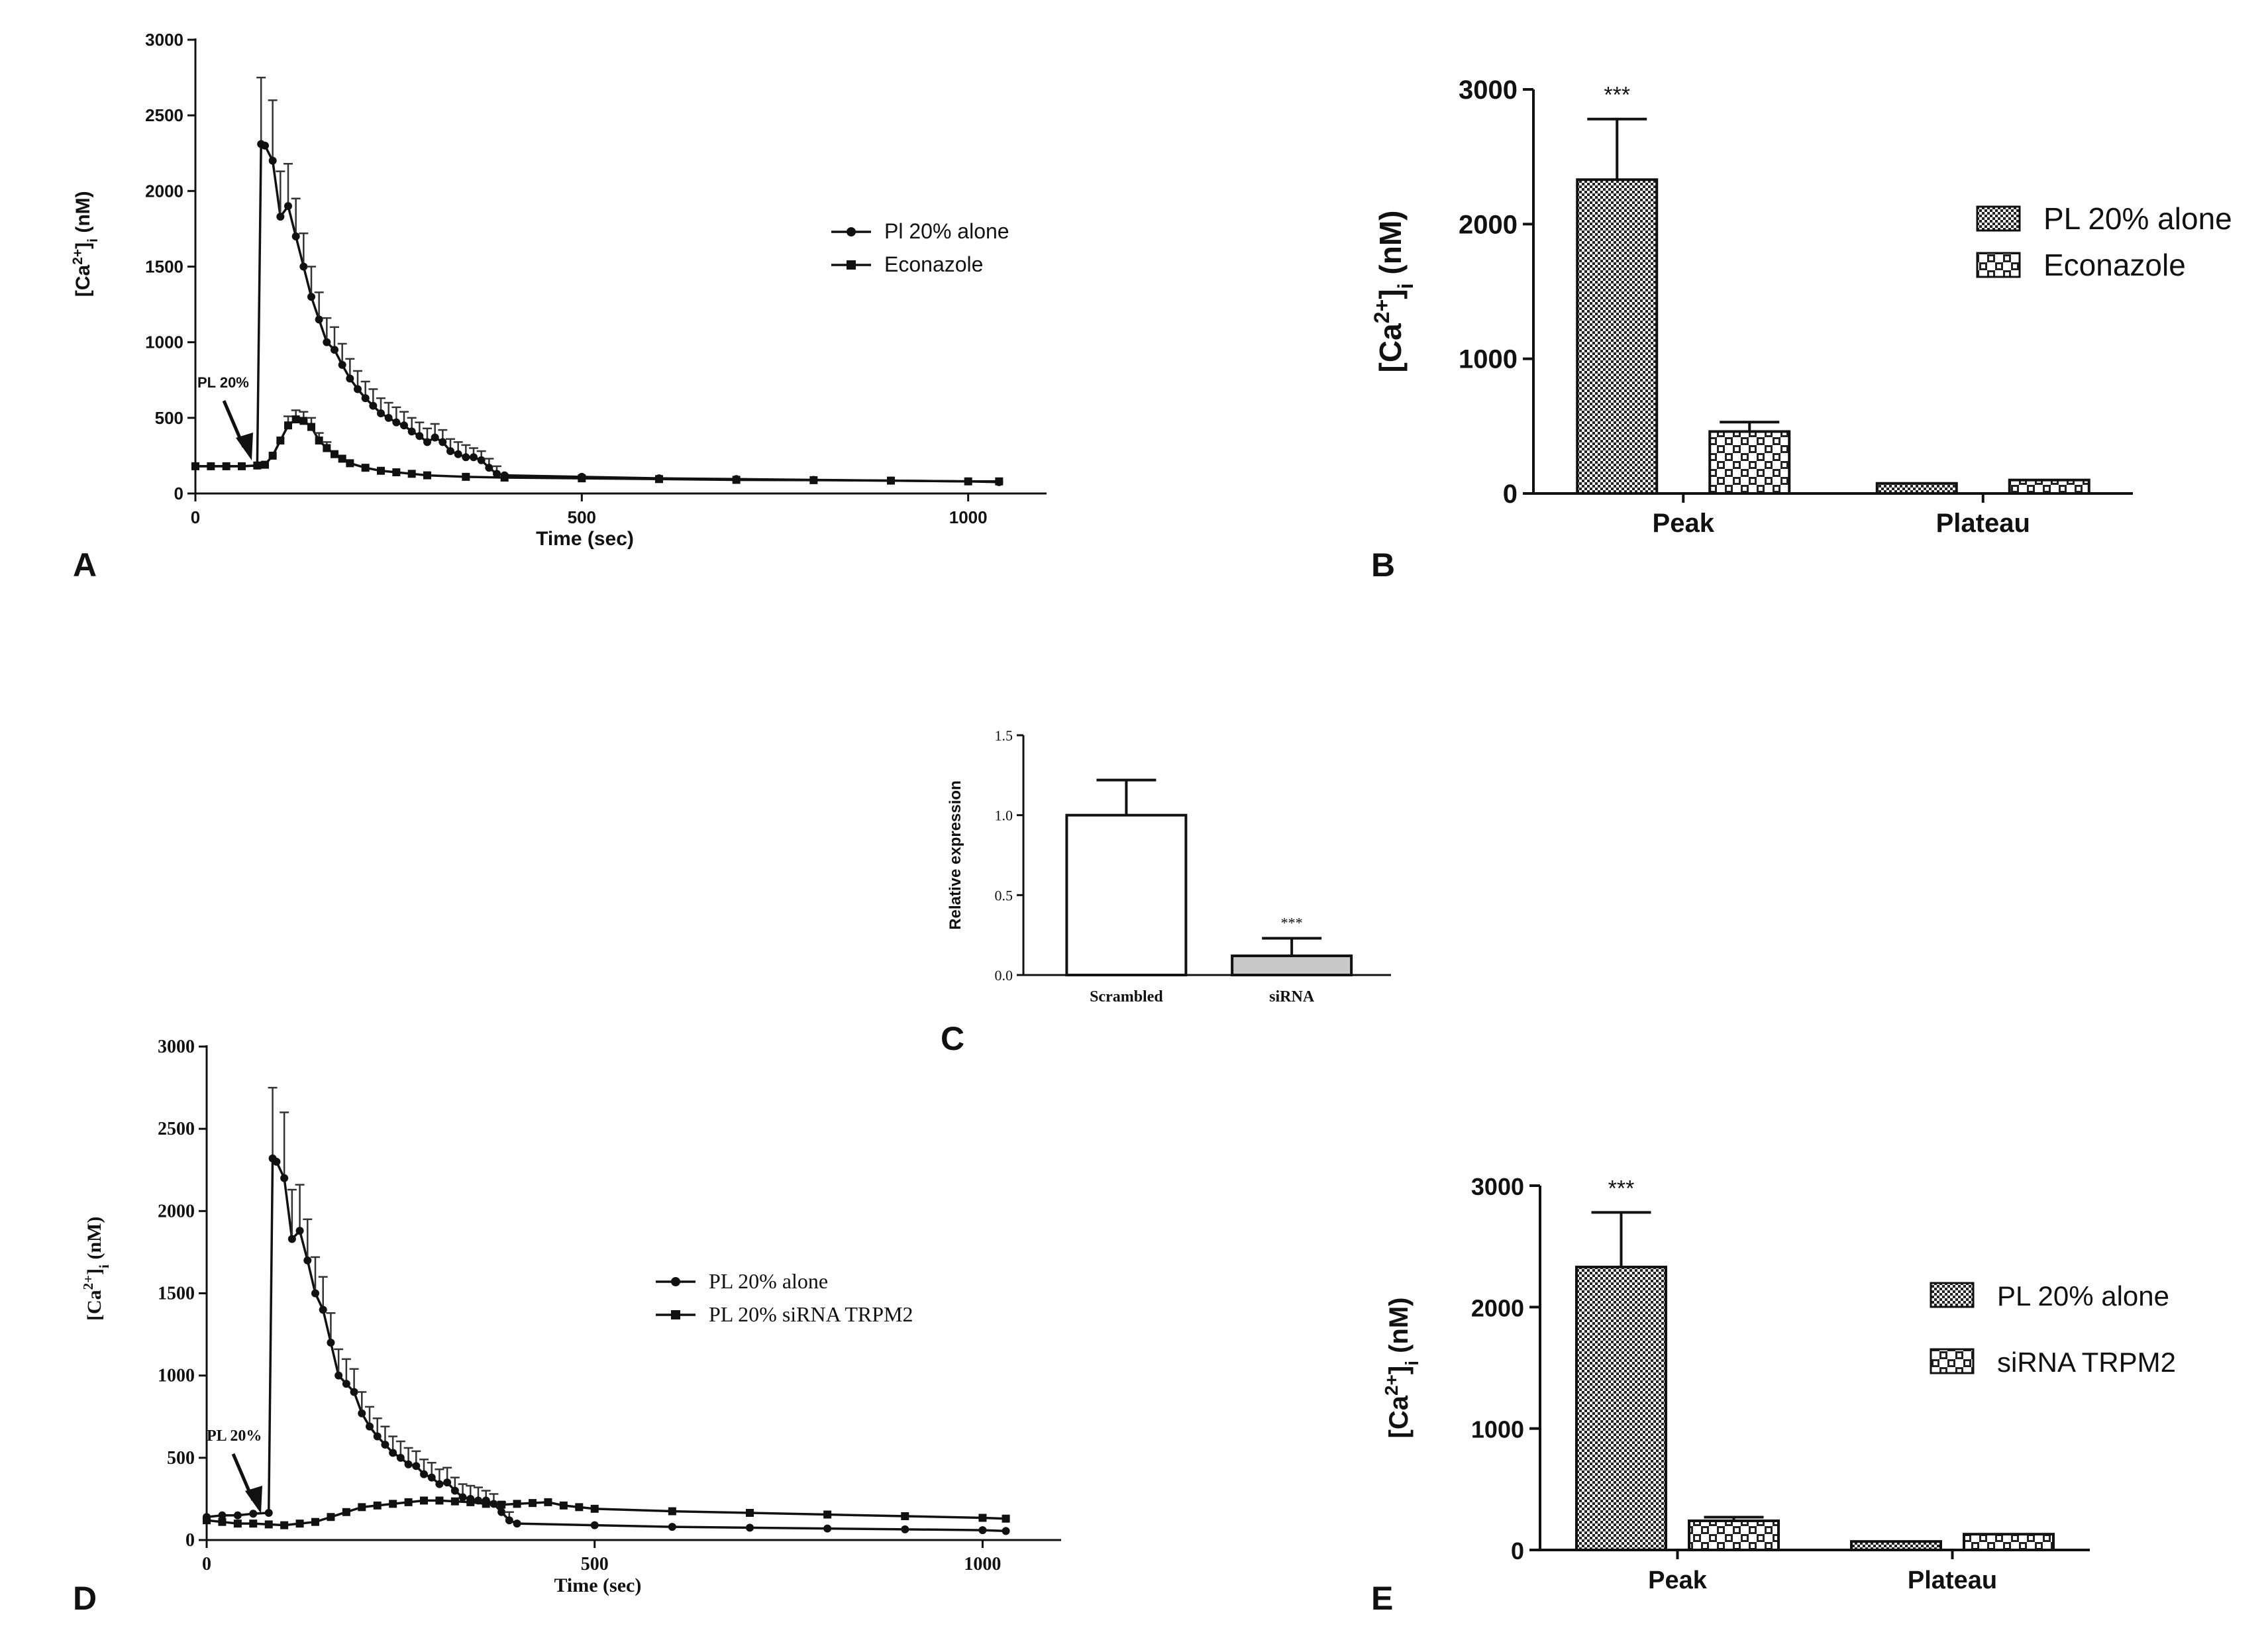 This screenshot has width=2268, height=1648. What do you see at coordinates (1684, 524) in the screenshot?
I see `x-tick-label: Peak` at bounding box center [1684, 524].